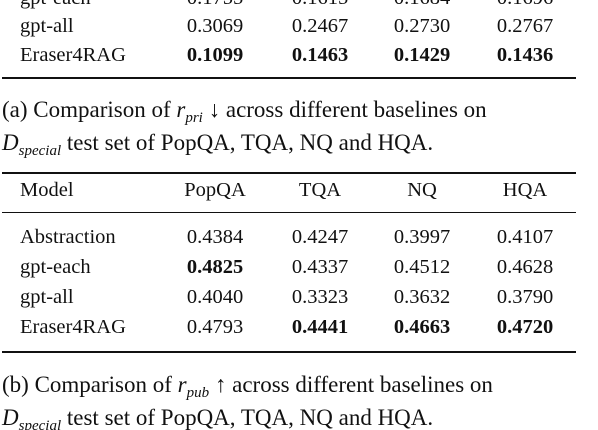 This screenshot has height=430, width=598. Describe the element at coordinates (344, 109) in the screenshot. I see `caption-text: ↓ across different baselines on` at that location.